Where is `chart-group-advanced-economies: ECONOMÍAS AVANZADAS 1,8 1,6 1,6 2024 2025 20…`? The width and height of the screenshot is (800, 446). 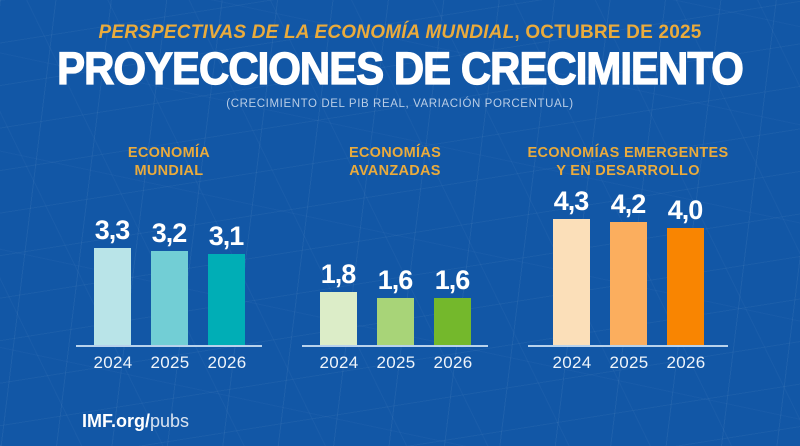
chart-group-advanced-economies: ECONOMÍAS AVANZADAS 1,8 1,6 1,6 2024 2025 20… is located at coordinates (395, 262).